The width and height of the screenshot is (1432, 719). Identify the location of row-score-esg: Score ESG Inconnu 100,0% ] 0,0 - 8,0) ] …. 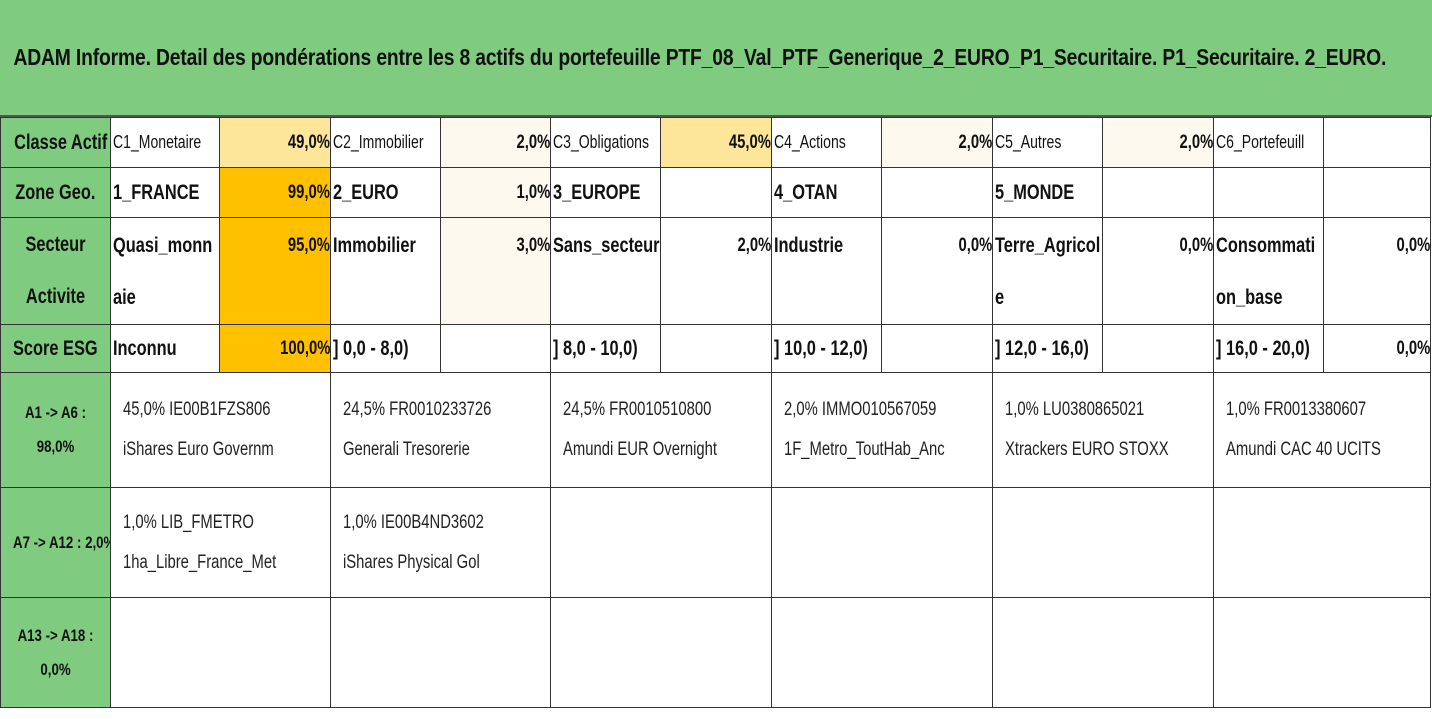
(715, 348).